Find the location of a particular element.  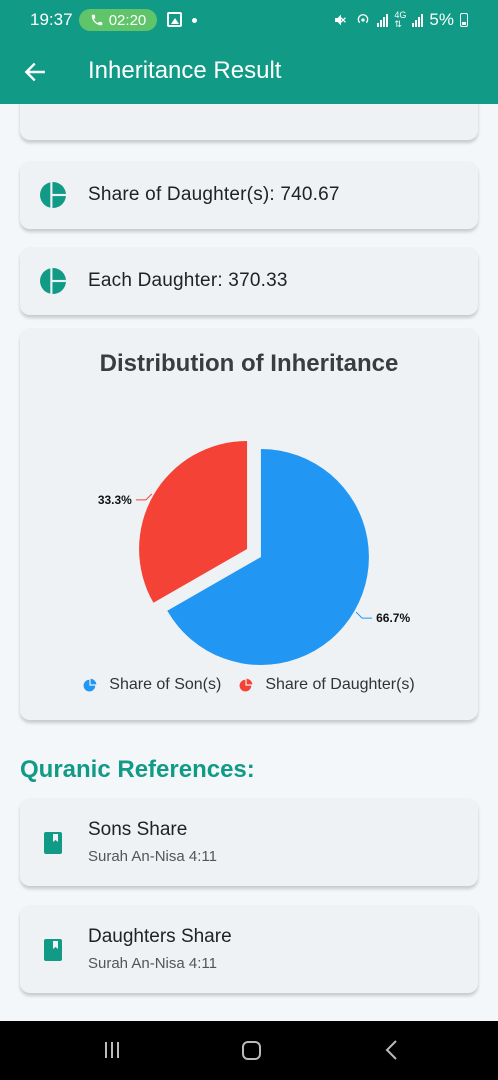

reference-card: Daughters Share Surah An-Nisa 4:11 is located at coordinates (249, 949).